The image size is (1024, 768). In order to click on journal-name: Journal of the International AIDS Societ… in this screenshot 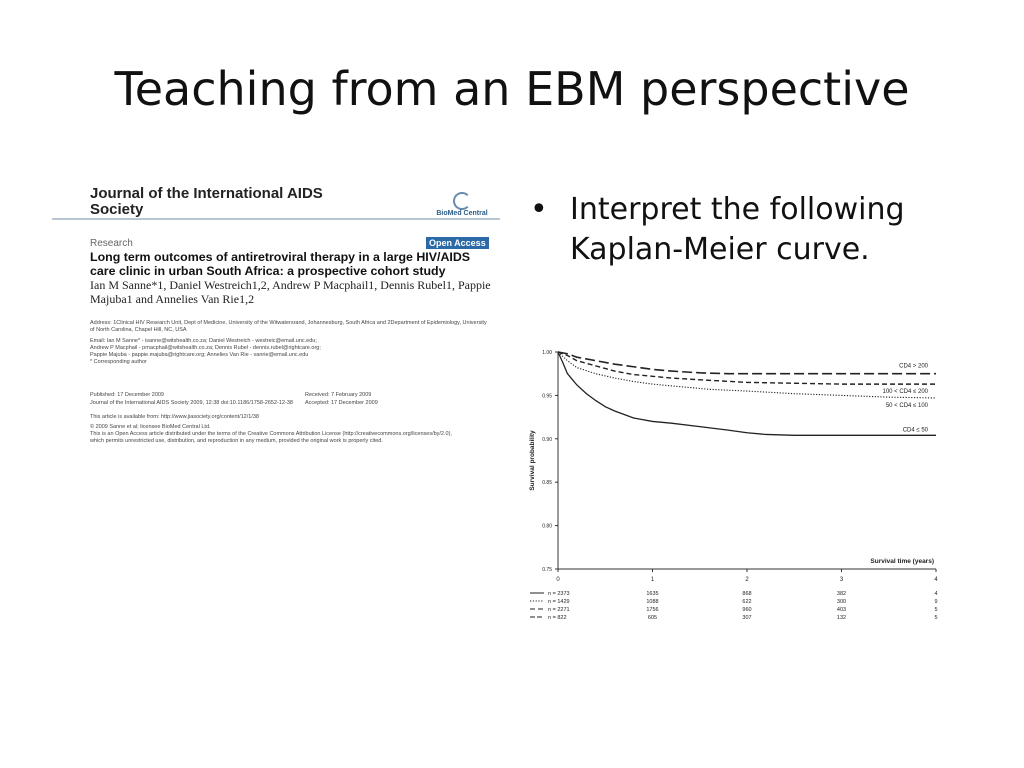, I will do `click(206, 201)`.